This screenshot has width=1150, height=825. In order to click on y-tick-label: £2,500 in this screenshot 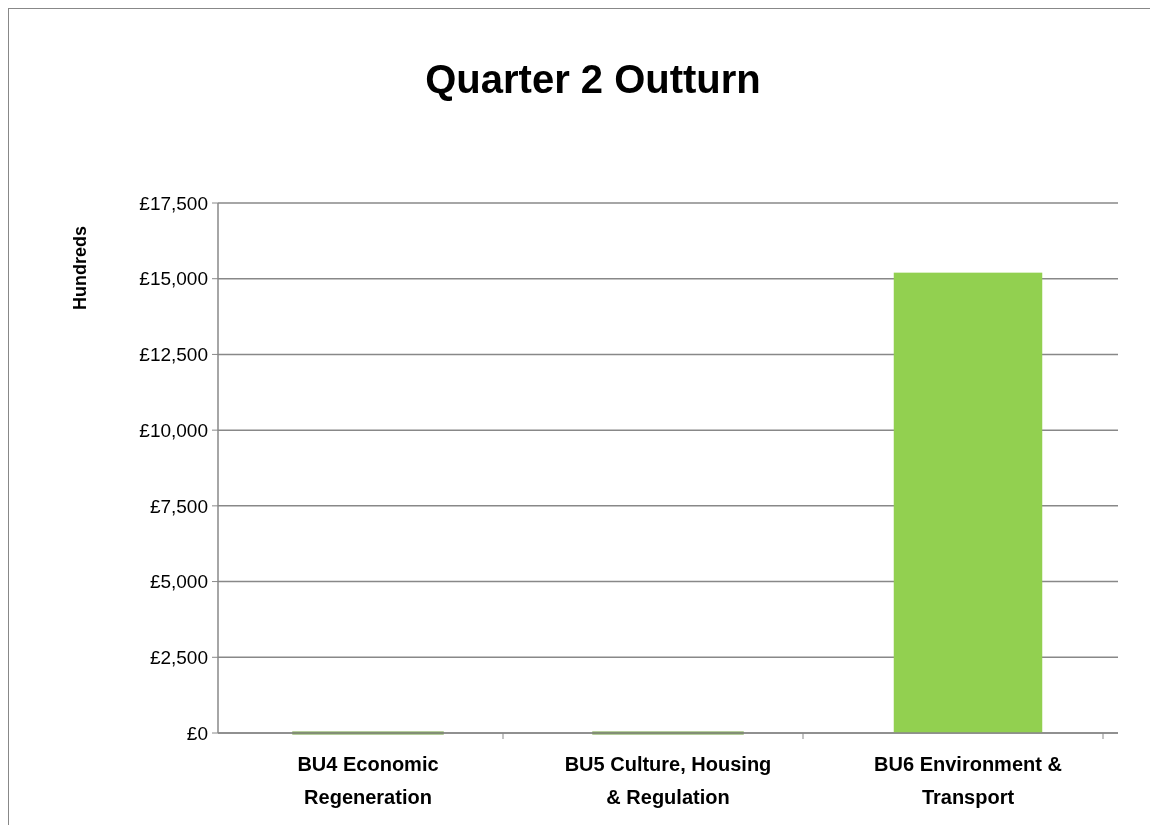, I will do `click(178, 657)`.